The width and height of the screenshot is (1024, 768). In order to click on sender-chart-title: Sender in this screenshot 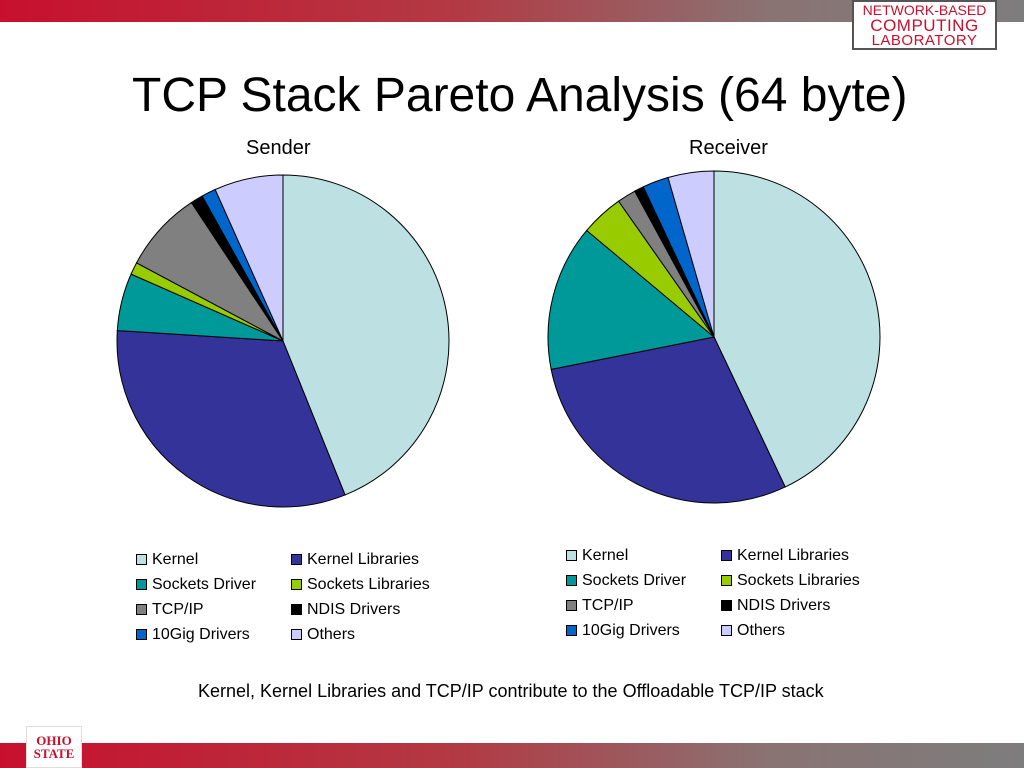, I will do `click(278, 148)`.